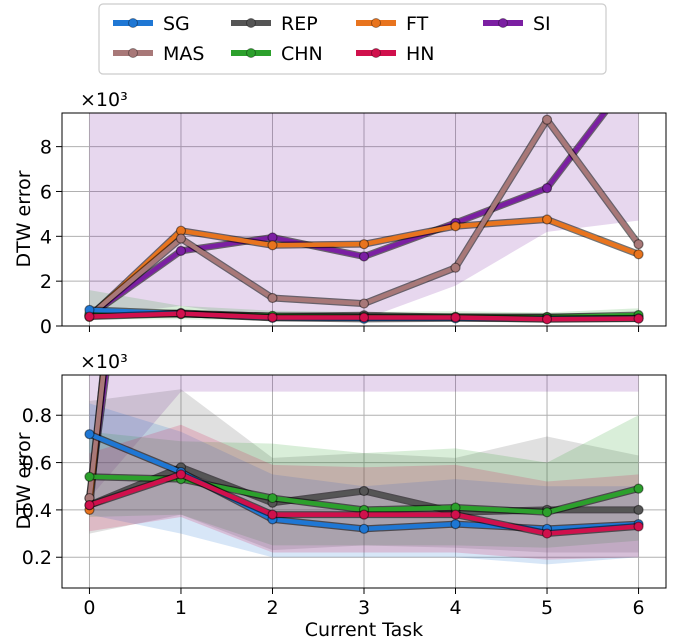  I want to click on legend-item-chn: CHN, so click(277, 54).